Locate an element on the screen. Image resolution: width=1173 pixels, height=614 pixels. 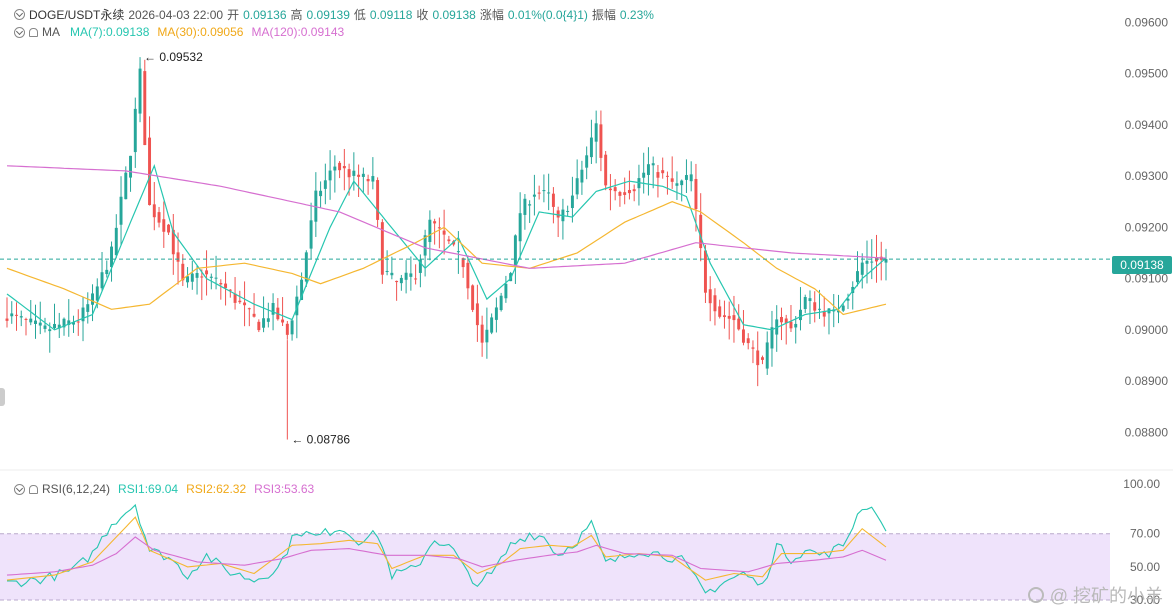
low-label: 低 is located at coordinates (359, 15).